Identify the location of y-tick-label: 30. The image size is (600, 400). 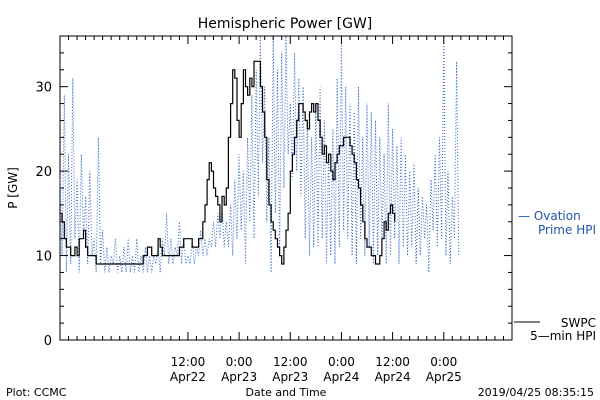
(43, 88).